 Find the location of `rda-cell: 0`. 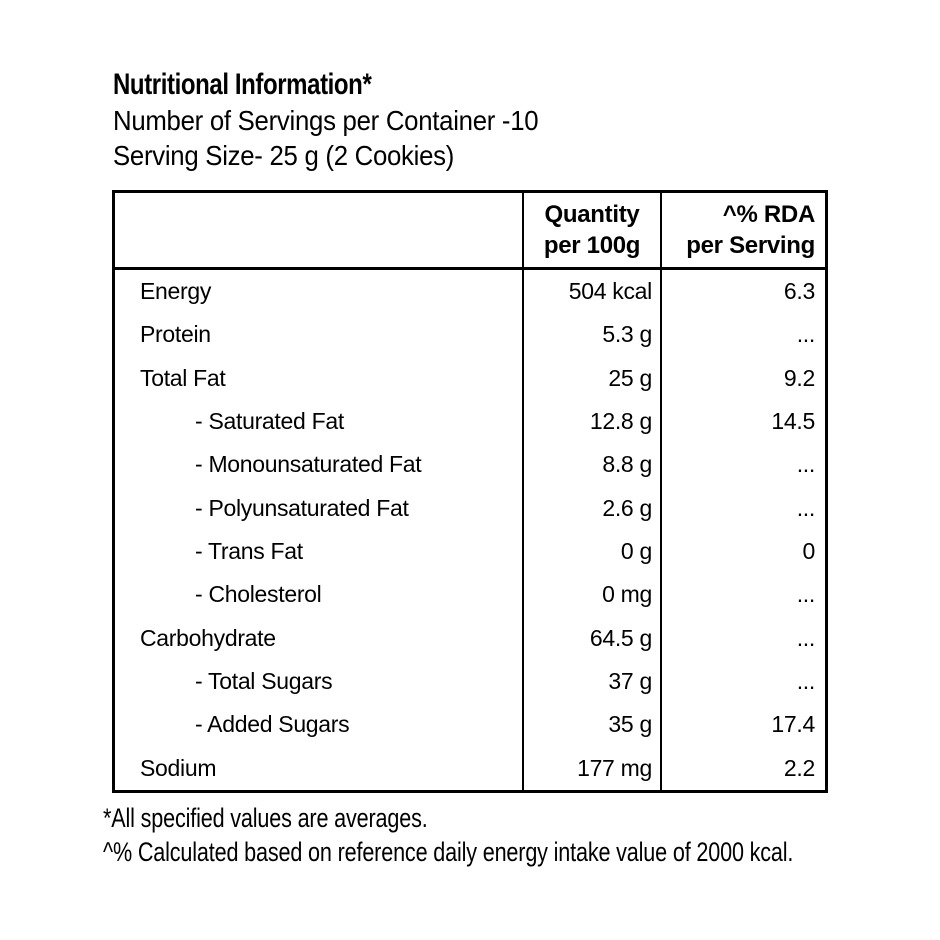

rda-cell: 0 is located at coordinates (809, 551).